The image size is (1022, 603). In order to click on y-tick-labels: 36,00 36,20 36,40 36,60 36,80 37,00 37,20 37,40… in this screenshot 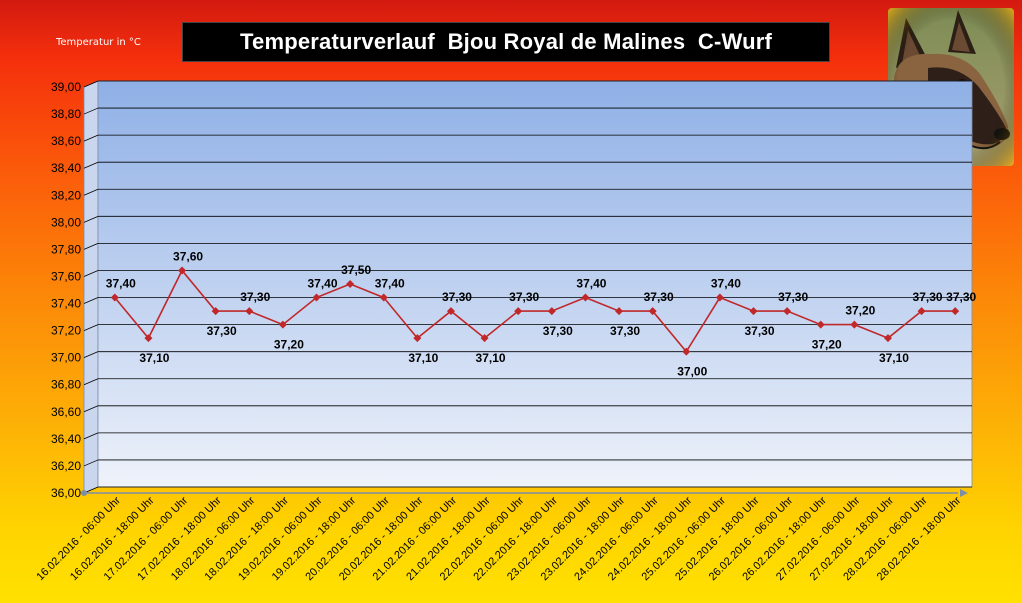, I will do `click(66, 290)`.